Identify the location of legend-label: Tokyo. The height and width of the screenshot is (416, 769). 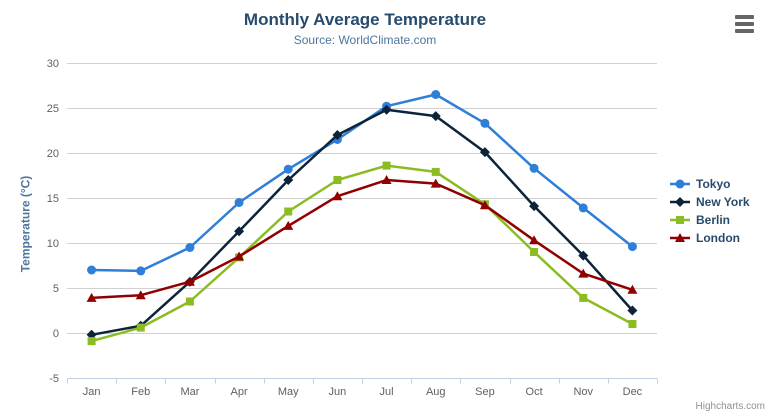
(713, 184).